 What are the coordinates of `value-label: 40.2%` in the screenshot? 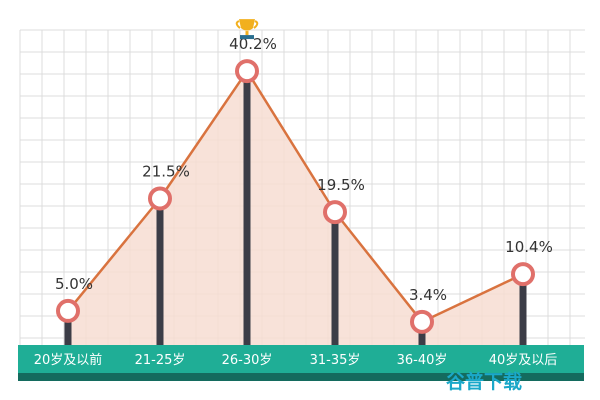 It's located at (253, 44).